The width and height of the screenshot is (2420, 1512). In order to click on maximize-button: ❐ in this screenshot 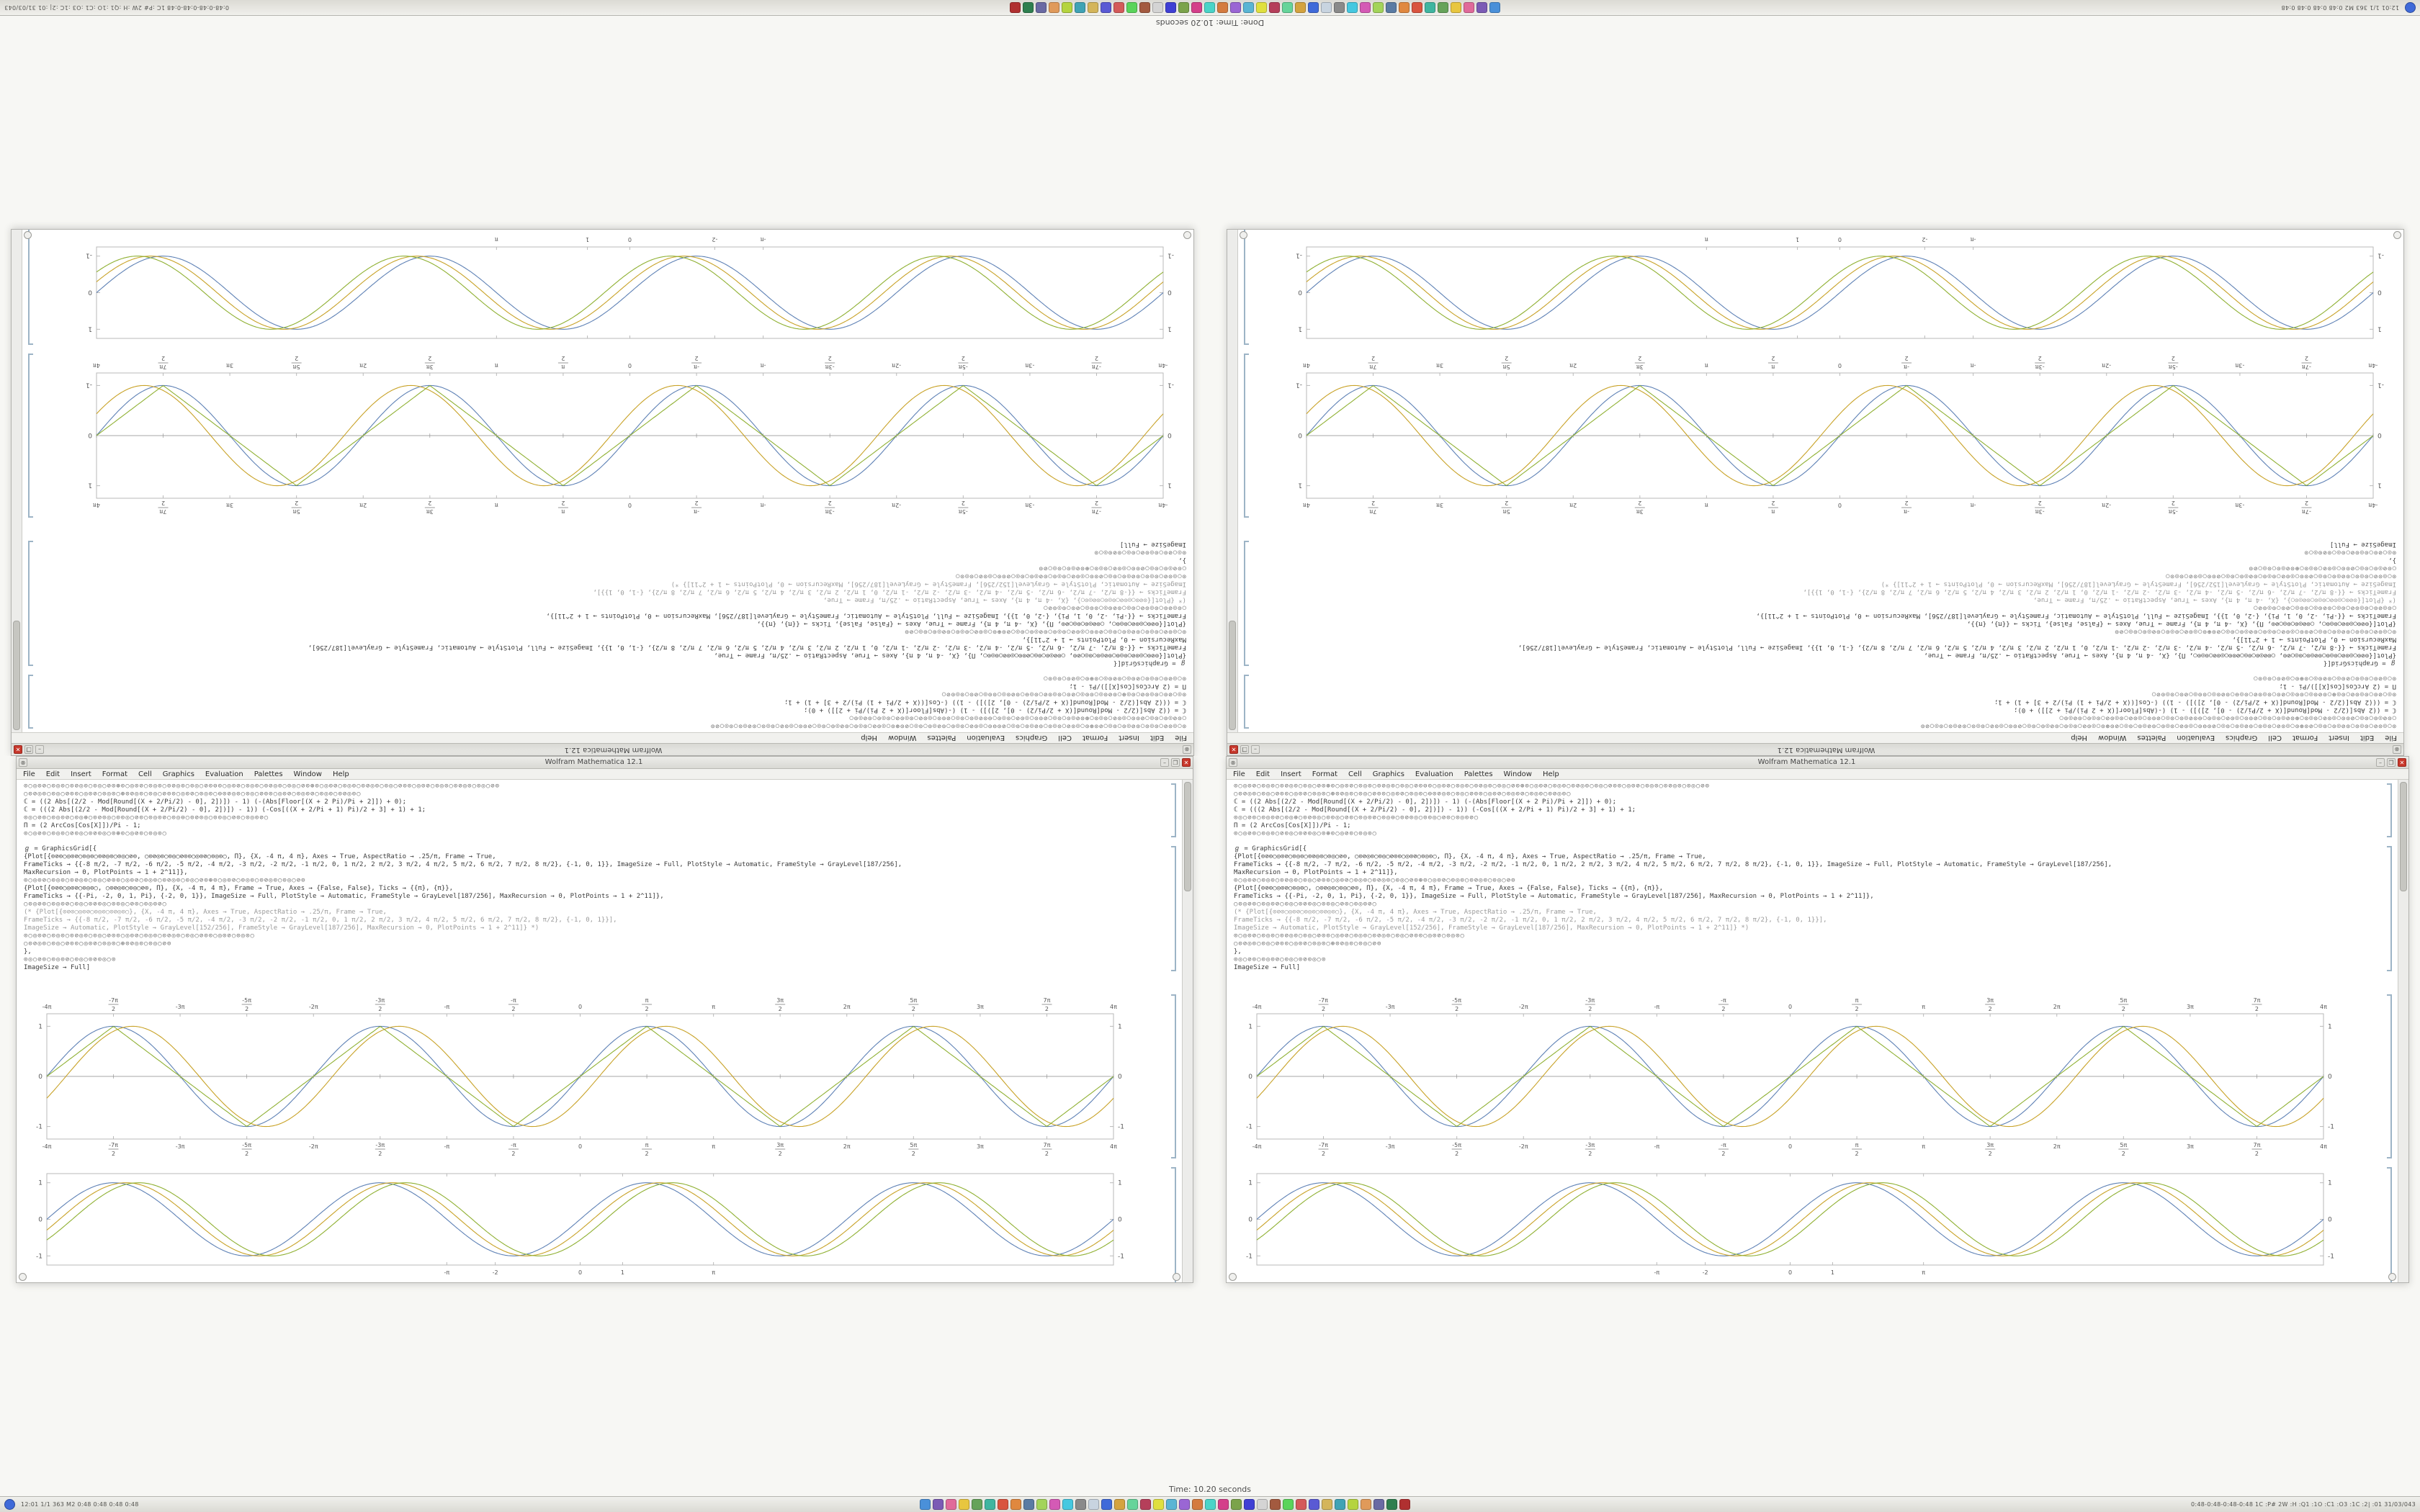, I will do `click(1244, 749)`.